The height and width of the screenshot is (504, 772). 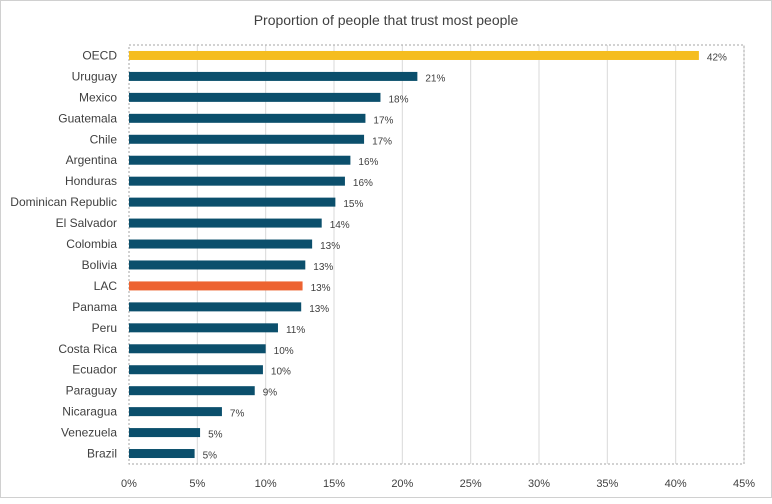 I want to click on value-label-venezuela: 5%, so click(x=215, y=435).